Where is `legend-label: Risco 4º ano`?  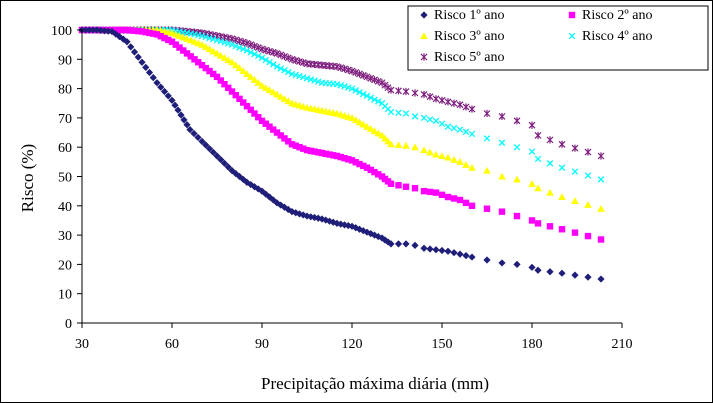 legend-label: Risco 4º ano is located at coordinates (617, 36).